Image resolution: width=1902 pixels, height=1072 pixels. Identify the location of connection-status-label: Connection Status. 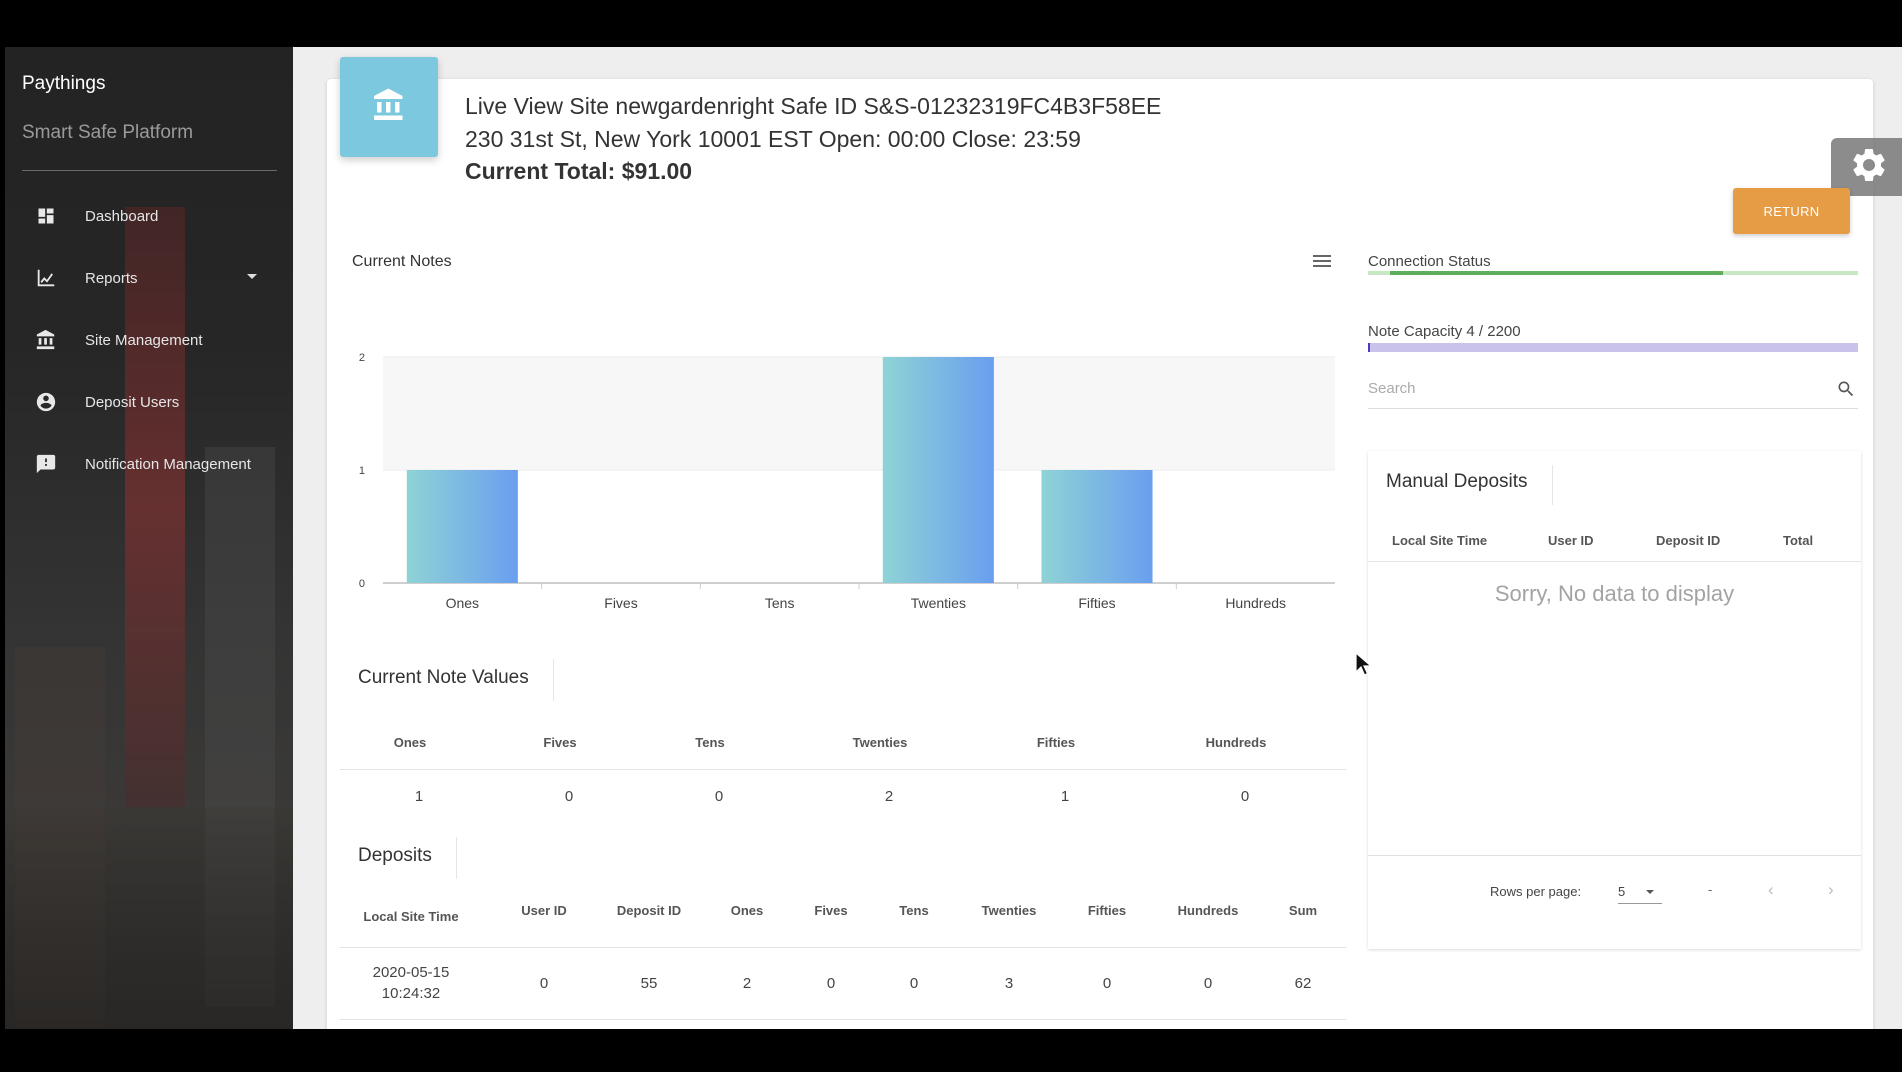
(1429, 261).